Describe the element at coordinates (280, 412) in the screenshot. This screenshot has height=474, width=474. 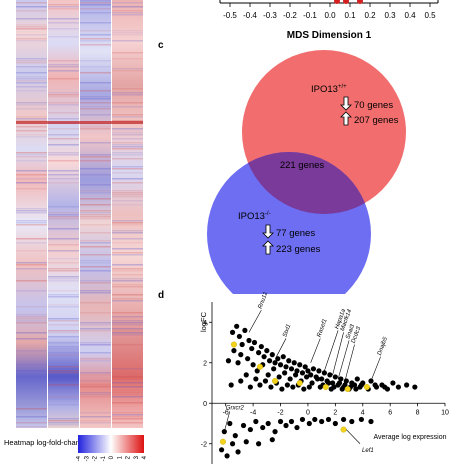
I see `scatter-x-tick-label: -2` at that location.